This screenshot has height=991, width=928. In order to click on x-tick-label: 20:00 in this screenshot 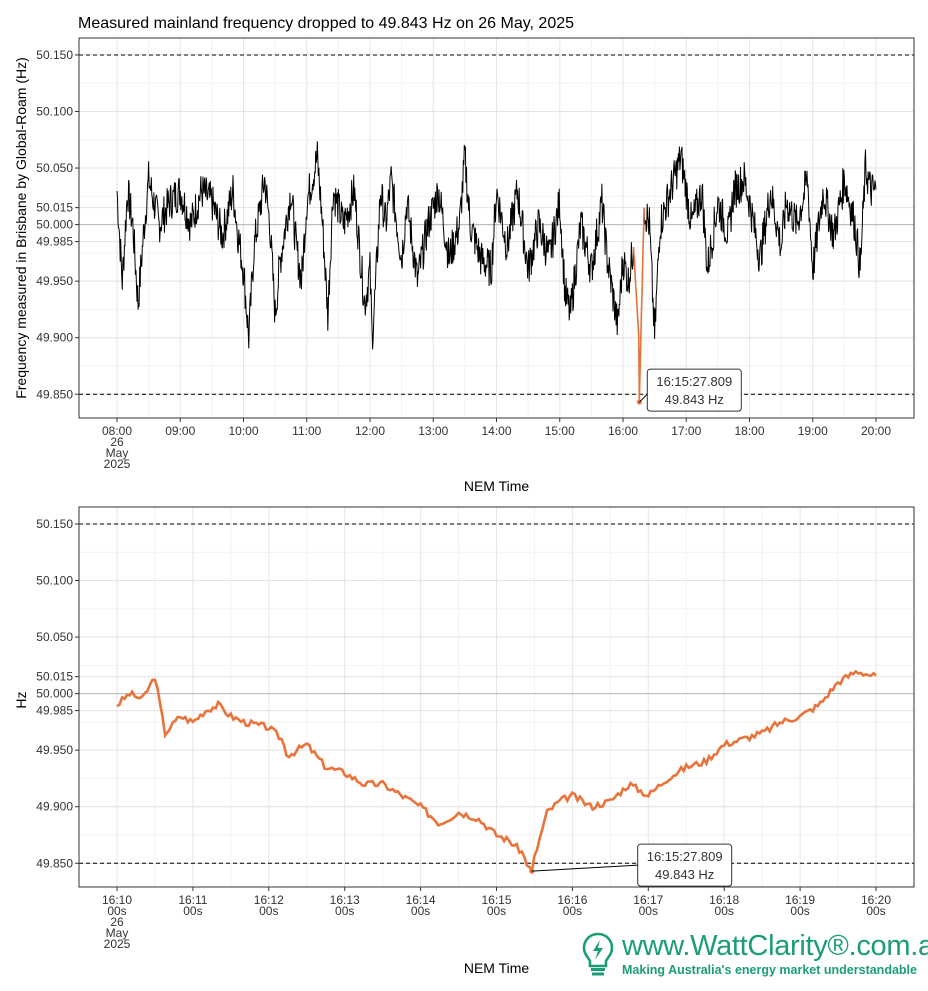, I will do `click(876, 431)`.